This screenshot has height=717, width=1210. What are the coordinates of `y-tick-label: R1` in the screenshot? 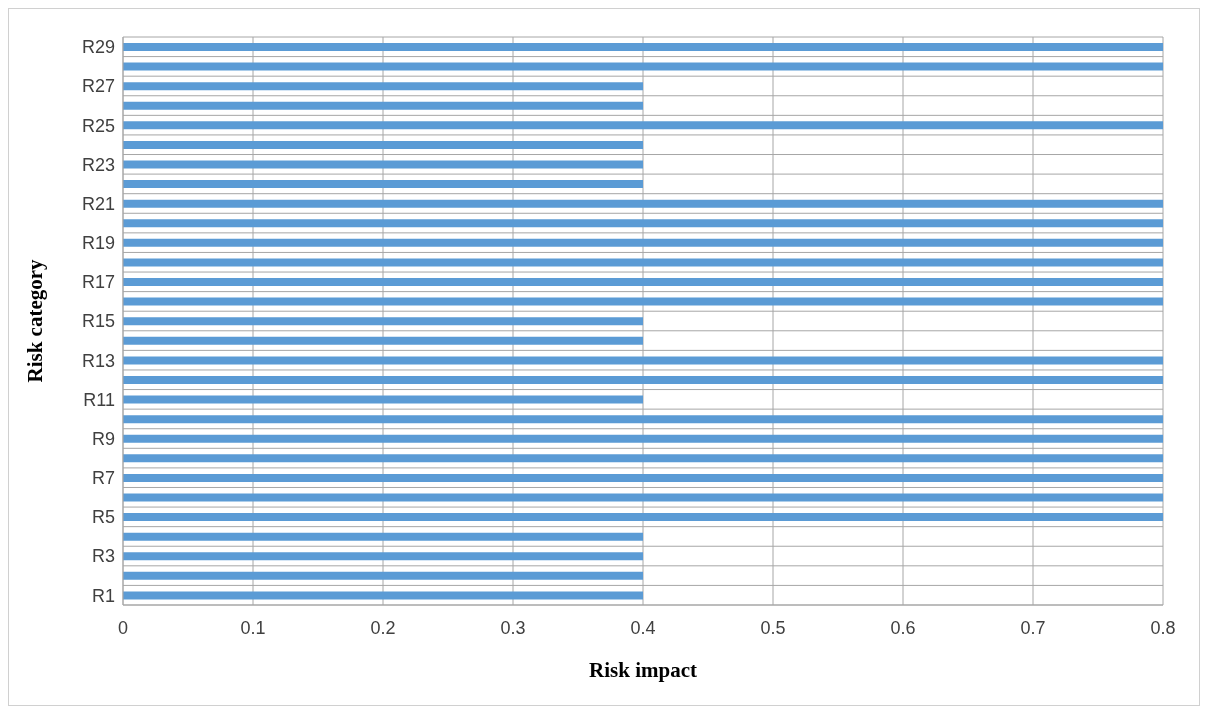 It's located at (103, 595).